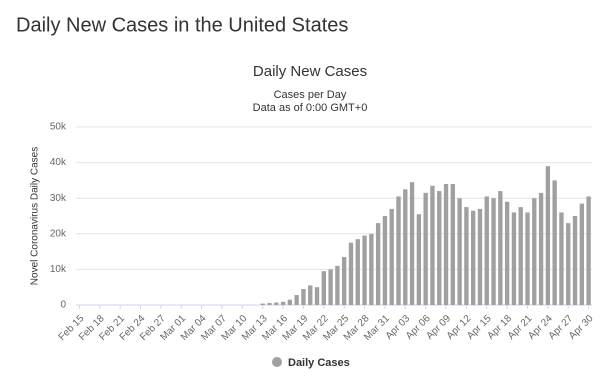 The height and width of the screenshot is (382, 600). What do you see at coordinates (58, 198) in the screenshot?
I see `y-tick-label: 30k` at bounding box center [58, 198].